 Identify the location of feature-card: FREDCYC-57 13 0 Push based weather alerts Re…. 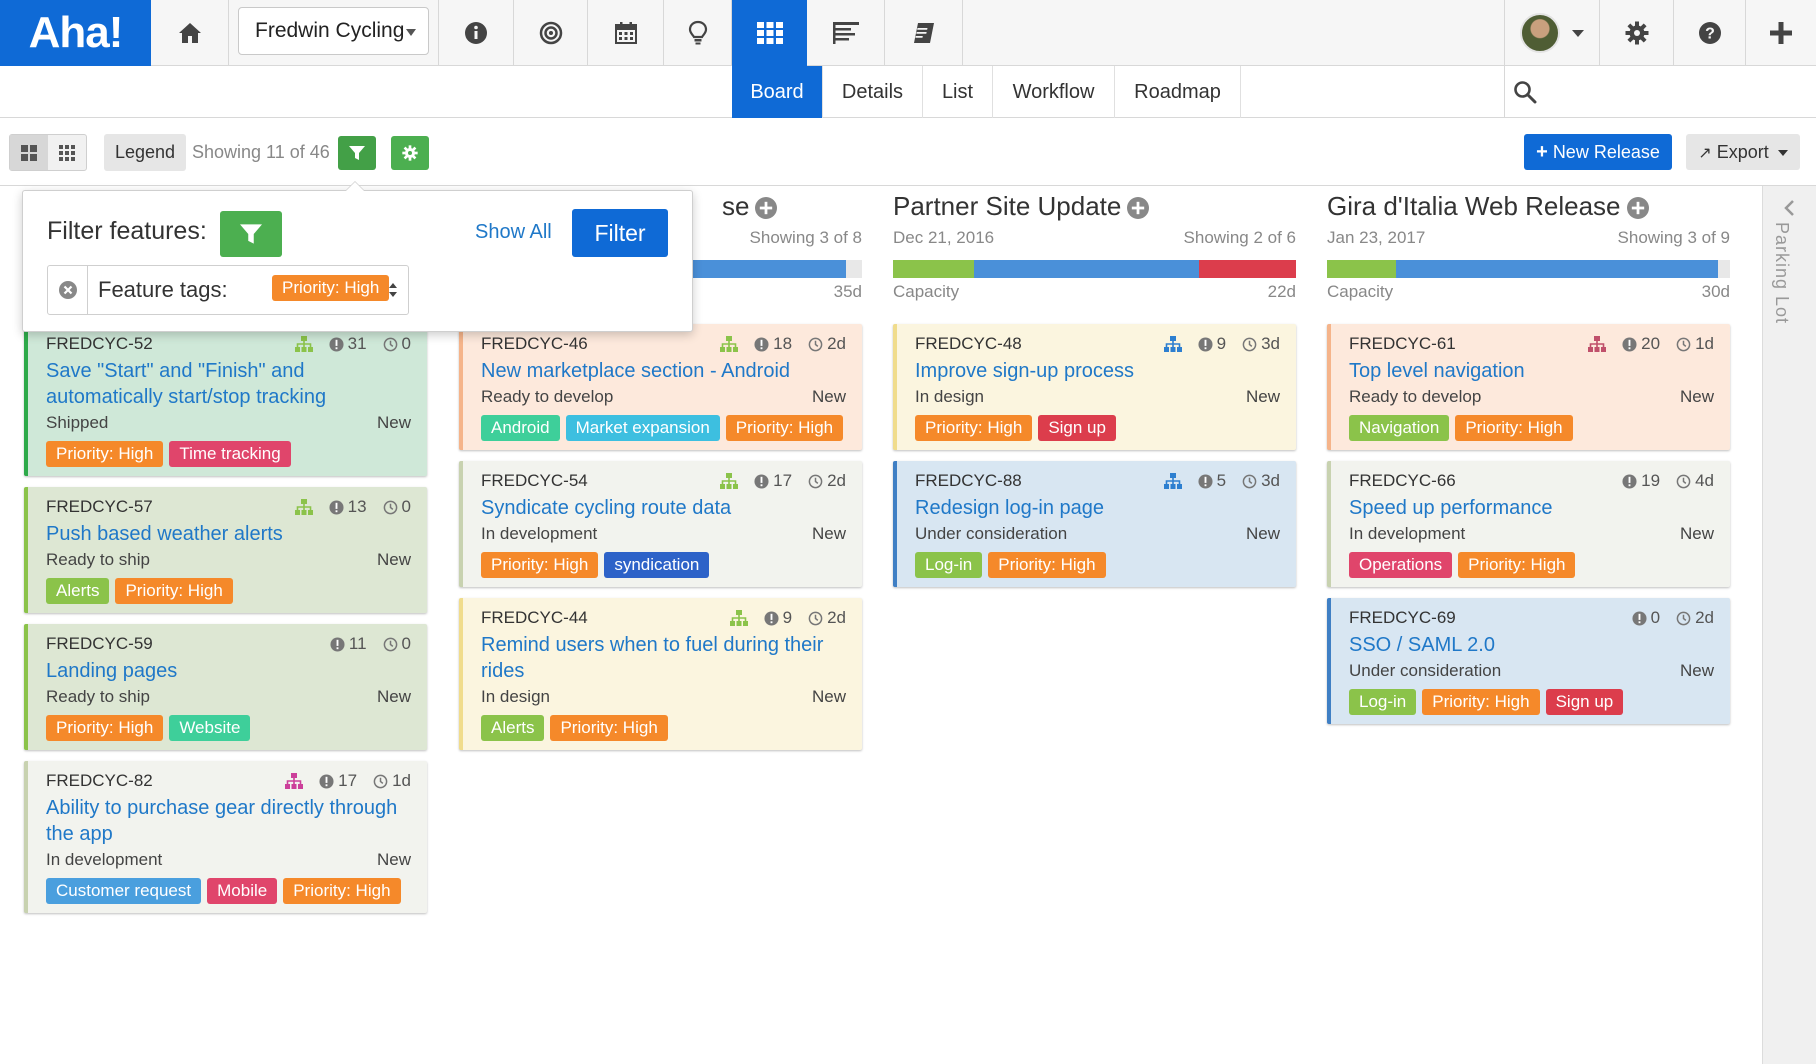
(225, 550).